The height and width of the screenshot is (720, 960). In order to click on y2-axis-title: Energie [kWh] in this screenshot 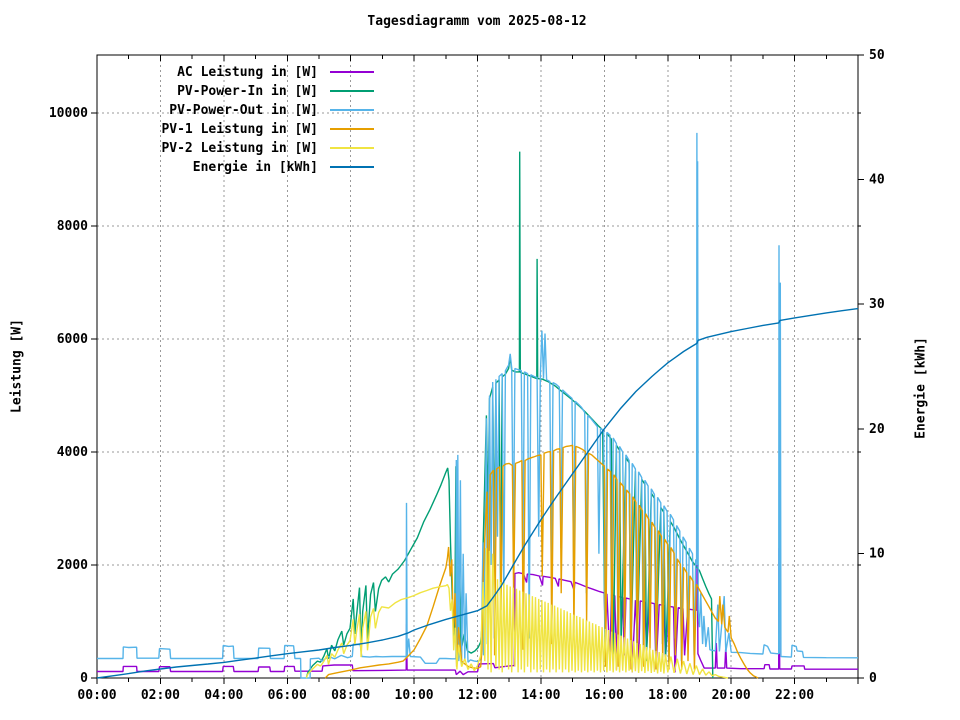, I will do `click(921, 388)`.